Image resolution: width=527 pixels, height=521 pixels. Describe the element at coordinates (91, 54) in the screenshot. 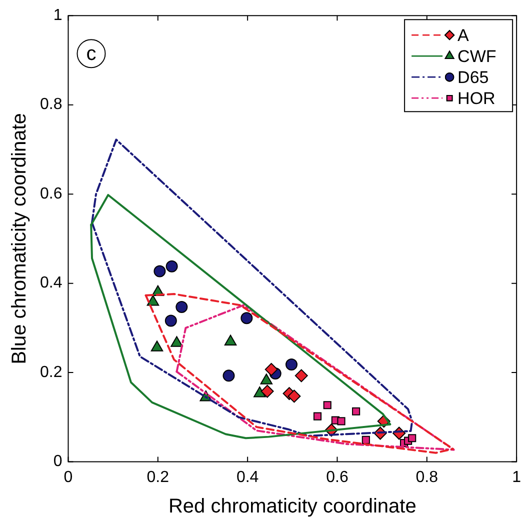

I see `annotation: c` at that location.